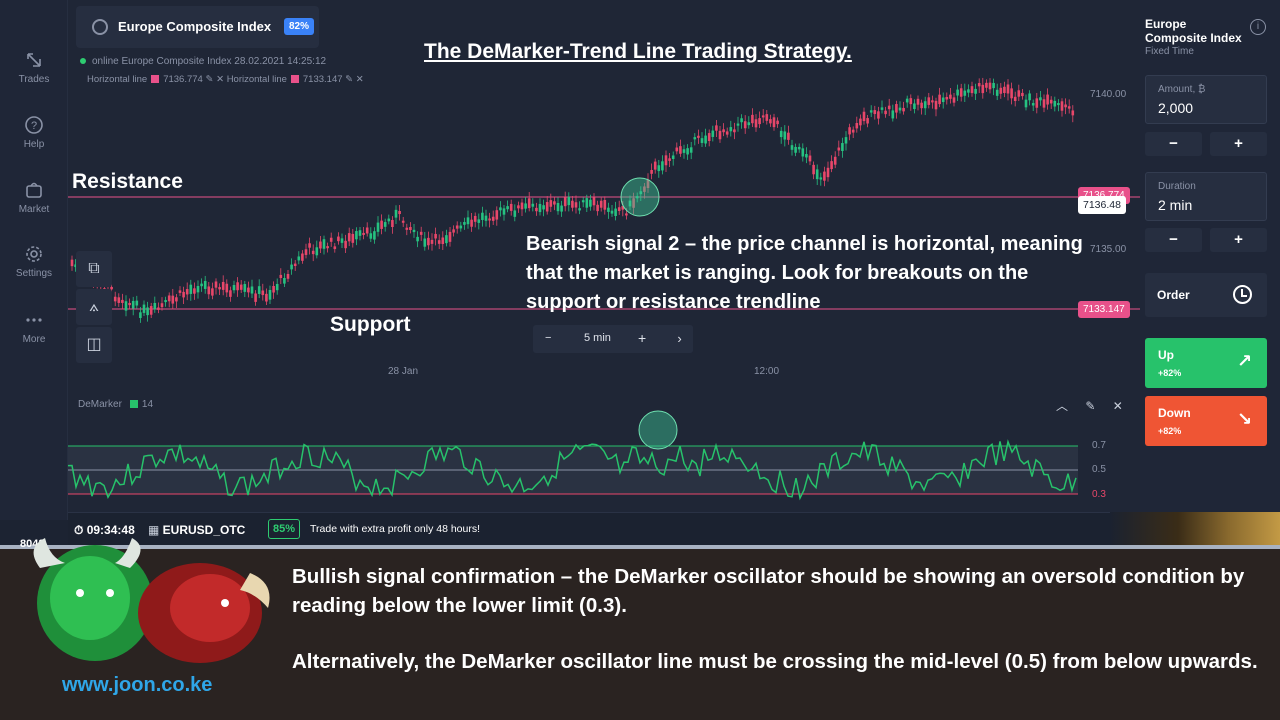 This screenshot has width=1280, height=720. What do you see at coordinates (1258, 27) in the screenshot?
I see `info-icon: i` at bounding box center [1258, 27].